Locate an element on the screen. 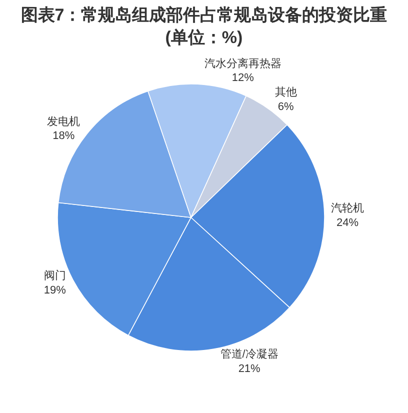  slice-label: 发电机 is located at coordinates (63, 121).